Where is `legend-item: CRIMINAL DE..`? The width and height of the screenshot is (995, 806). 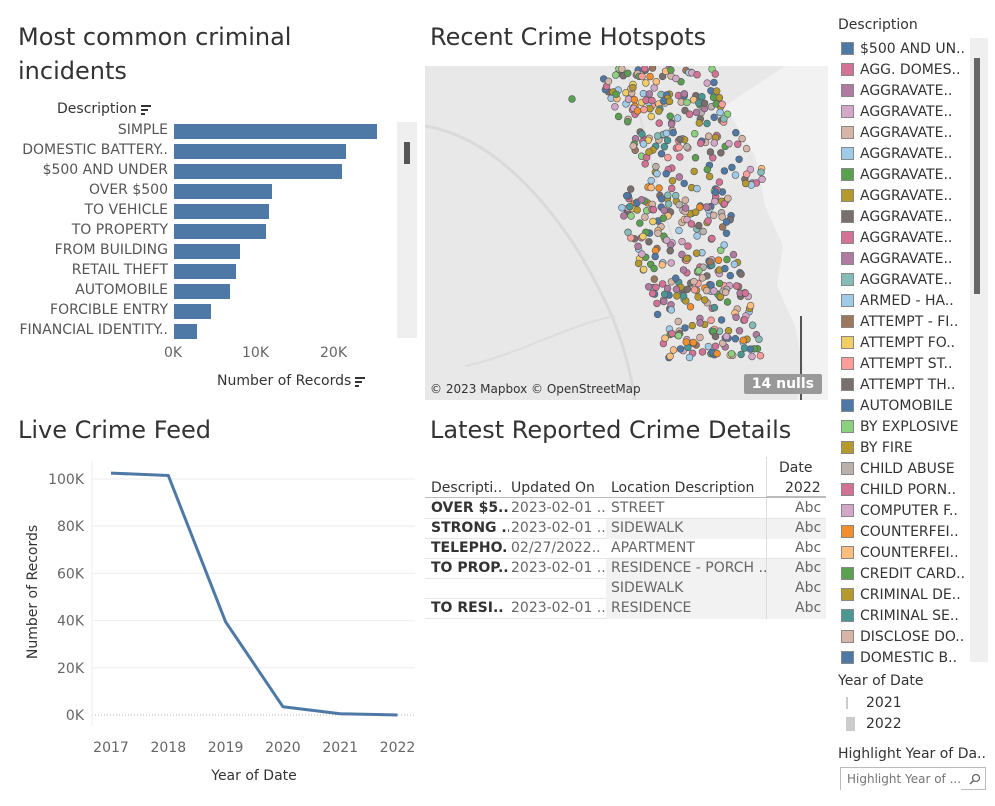 legend-item: CRIMINAL DE.. is located at coordinates (901, 594).